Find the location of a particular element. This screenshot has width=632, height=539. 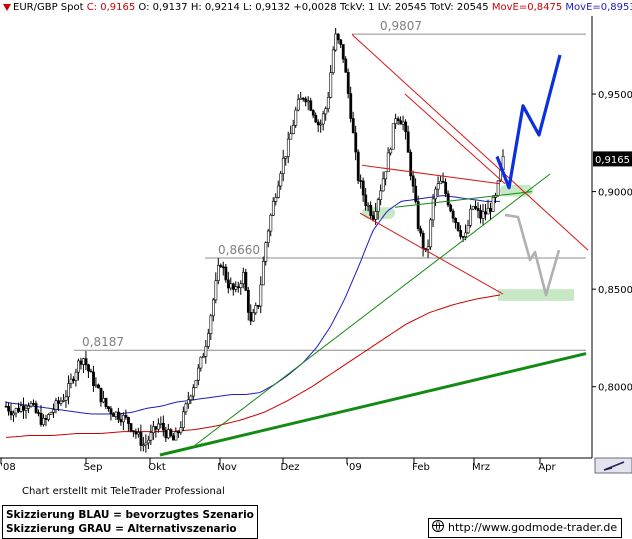

x-tick-label-7: Mrz is located at coordinates (481, 467).